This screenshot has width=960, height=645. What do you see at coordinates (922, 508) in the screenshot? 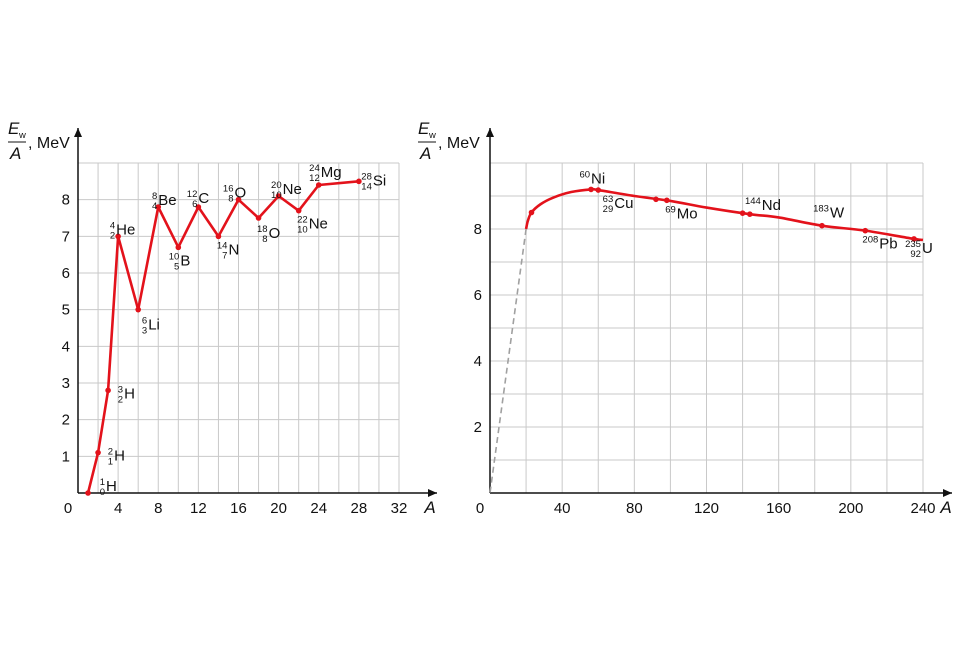
I see `x-tick-label: 240` at bounding box center [922, 508].